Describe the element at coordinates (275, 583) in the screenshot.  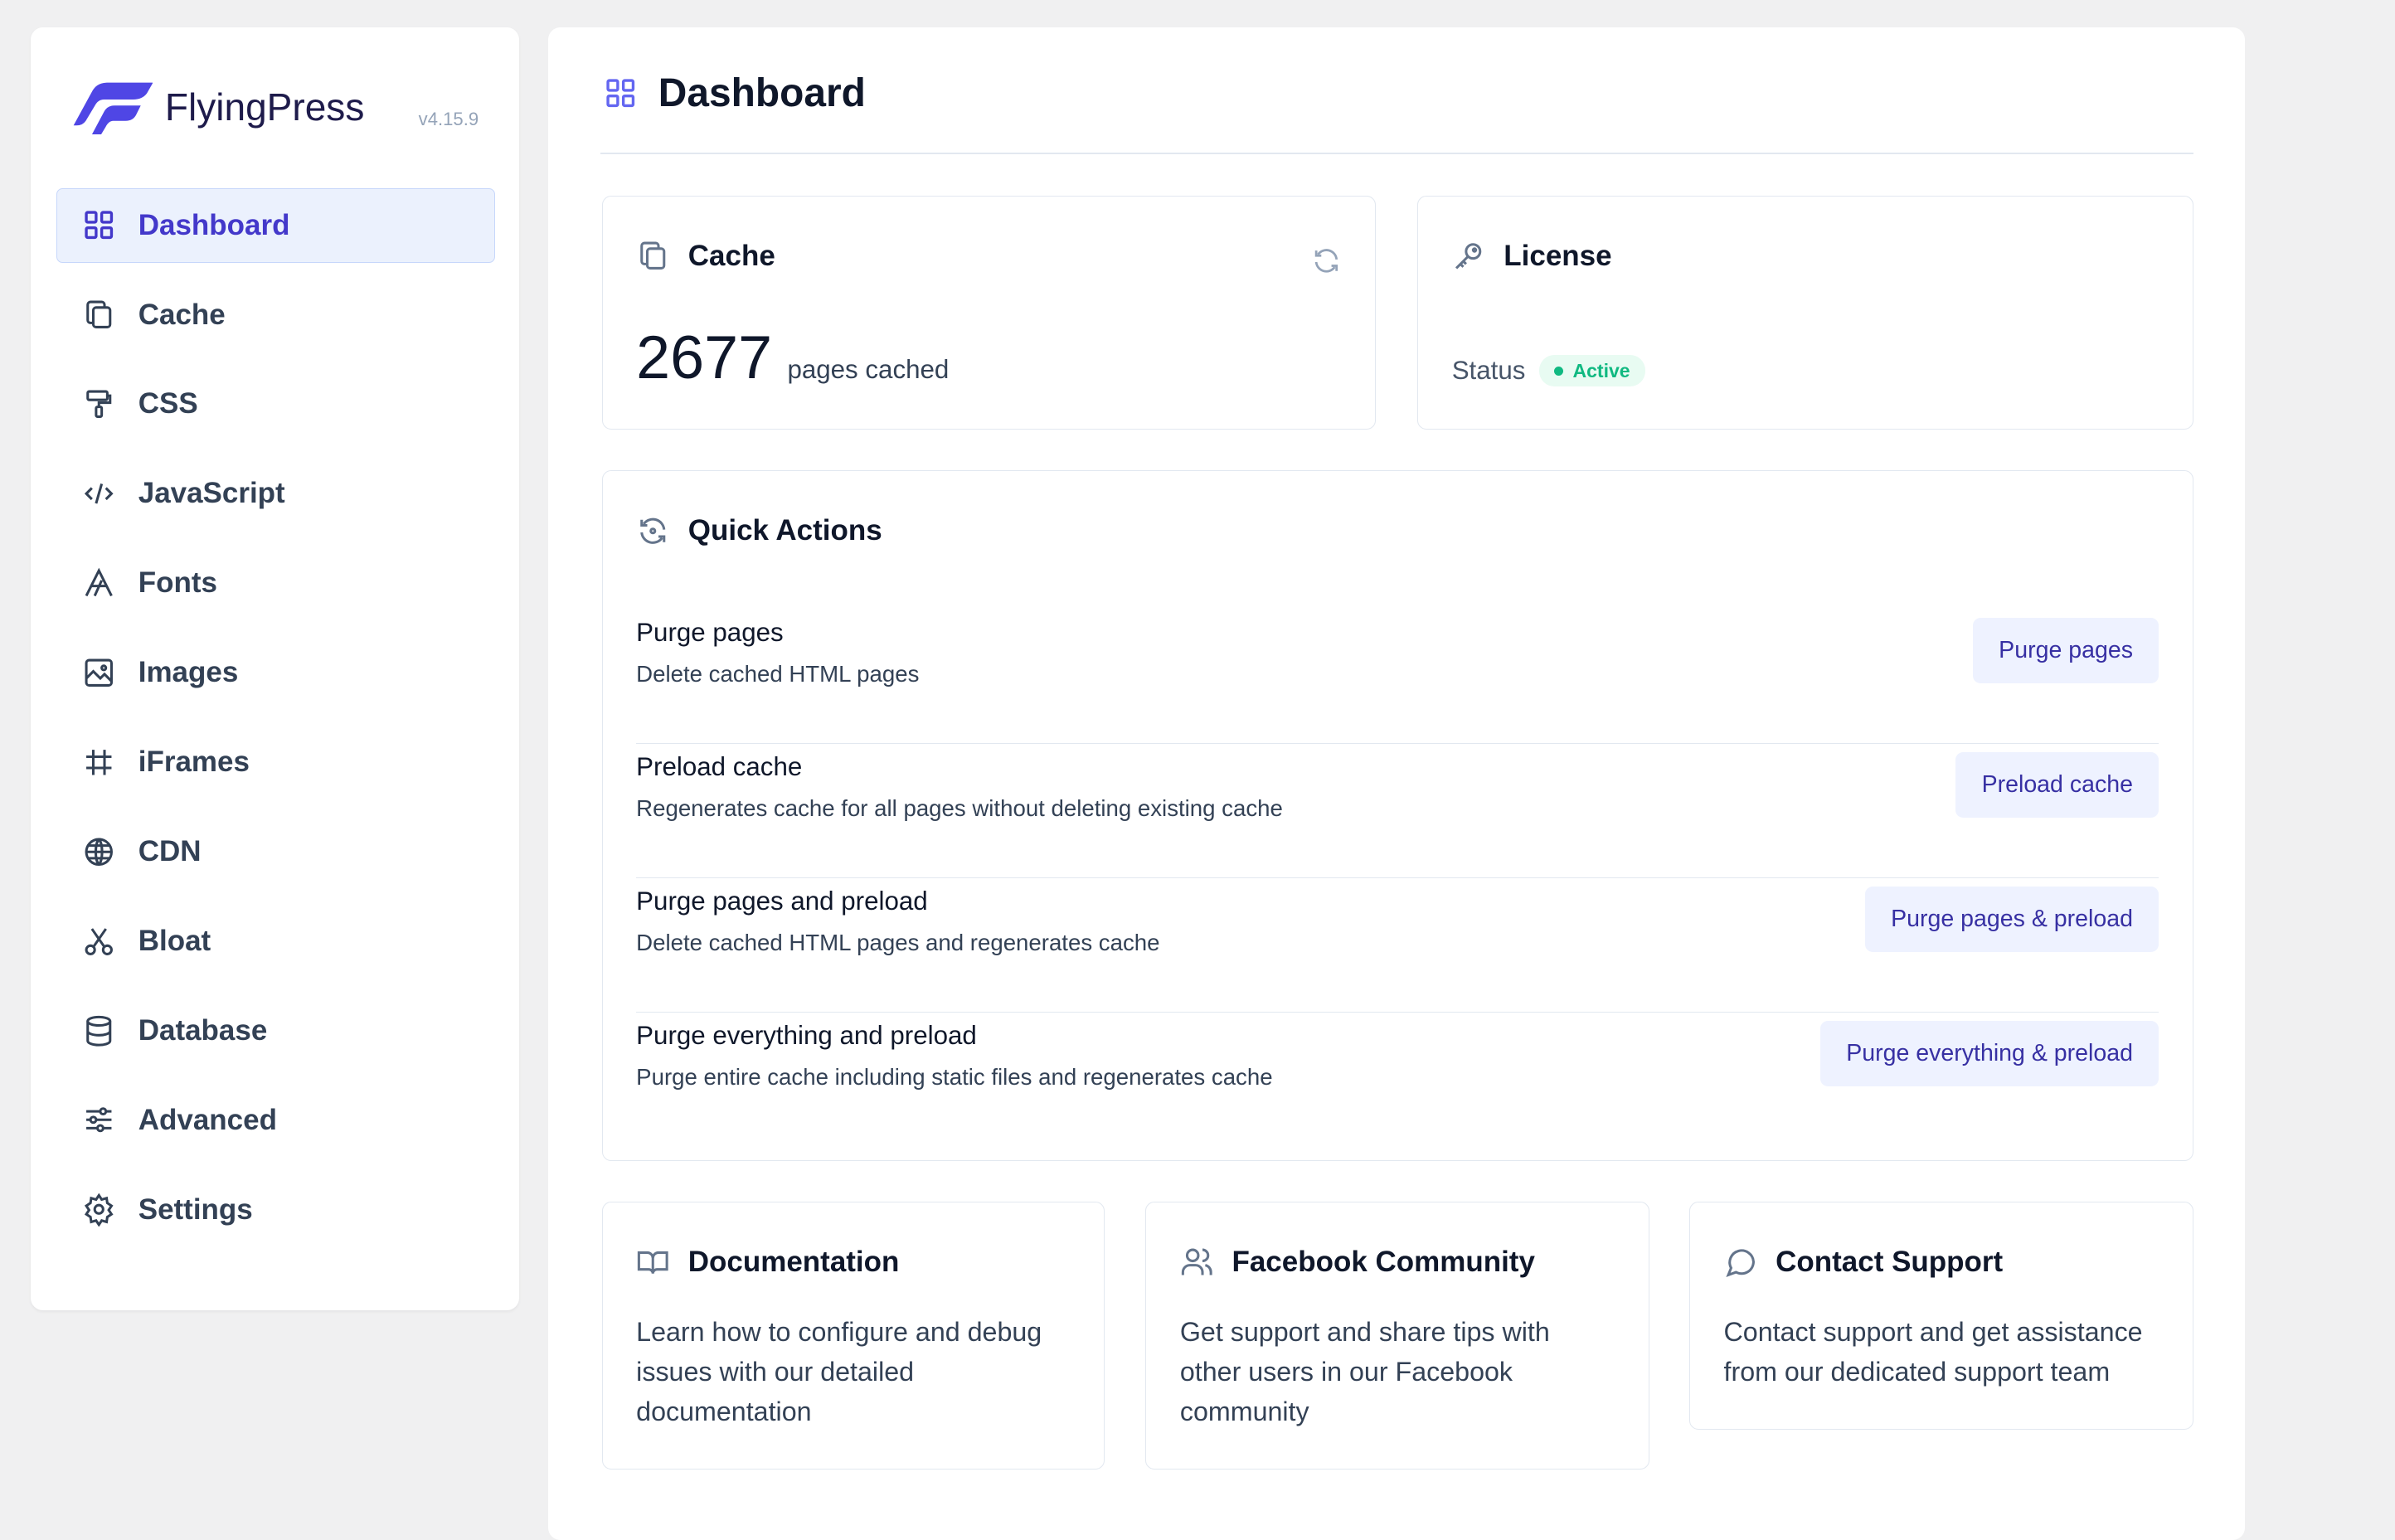
I see `sidebar-item-fonts: Fonts` at that location.